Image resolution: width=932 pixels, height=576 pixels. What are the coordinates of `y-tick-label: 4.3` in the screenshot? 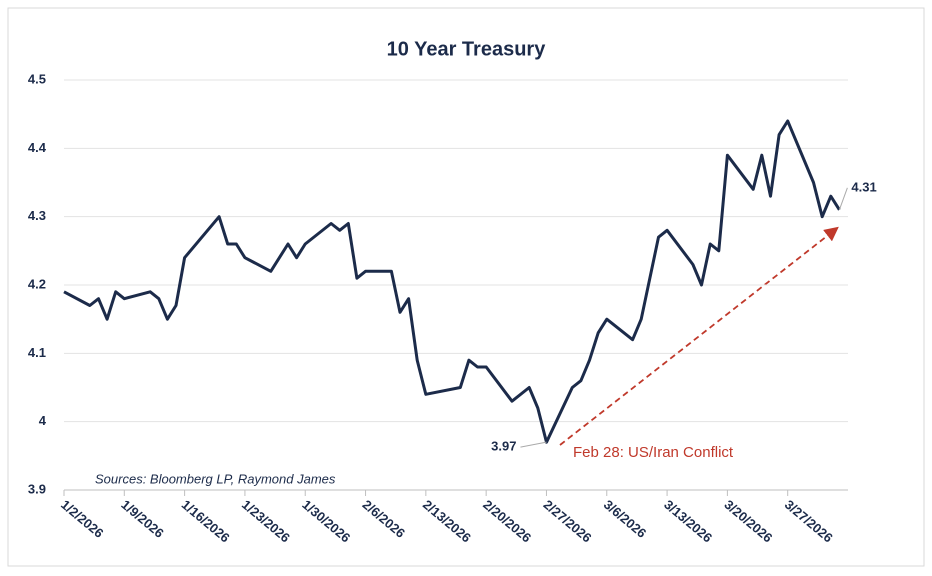 It's located at (37, 215).